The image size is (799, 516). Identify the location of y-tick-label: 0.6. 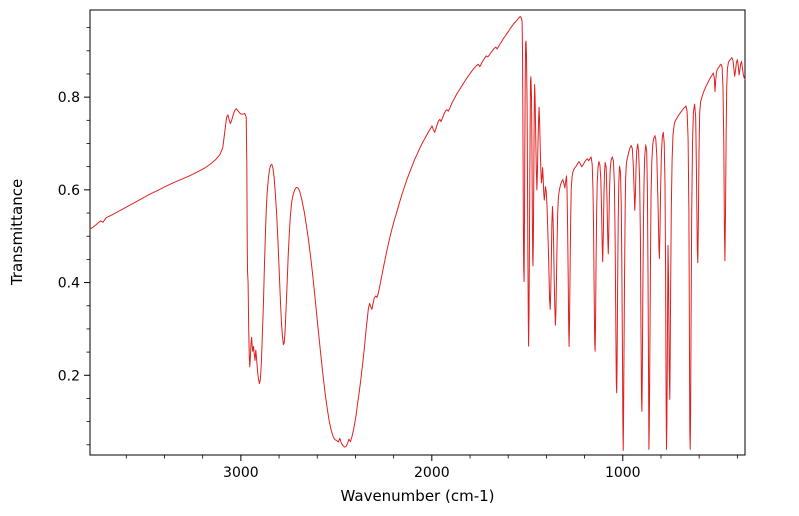
(69, 191).